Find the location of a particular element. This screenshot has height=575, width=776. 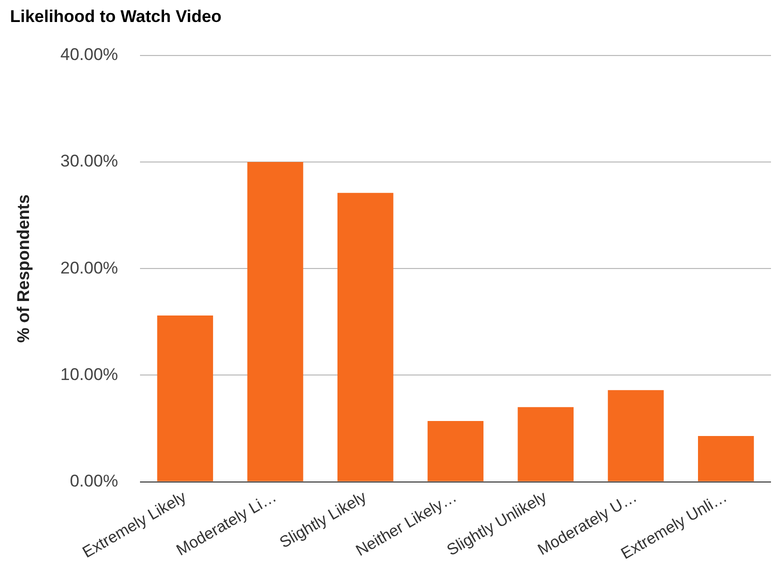

y-tick-label: 0.00% is located at coordinates (94, 480).